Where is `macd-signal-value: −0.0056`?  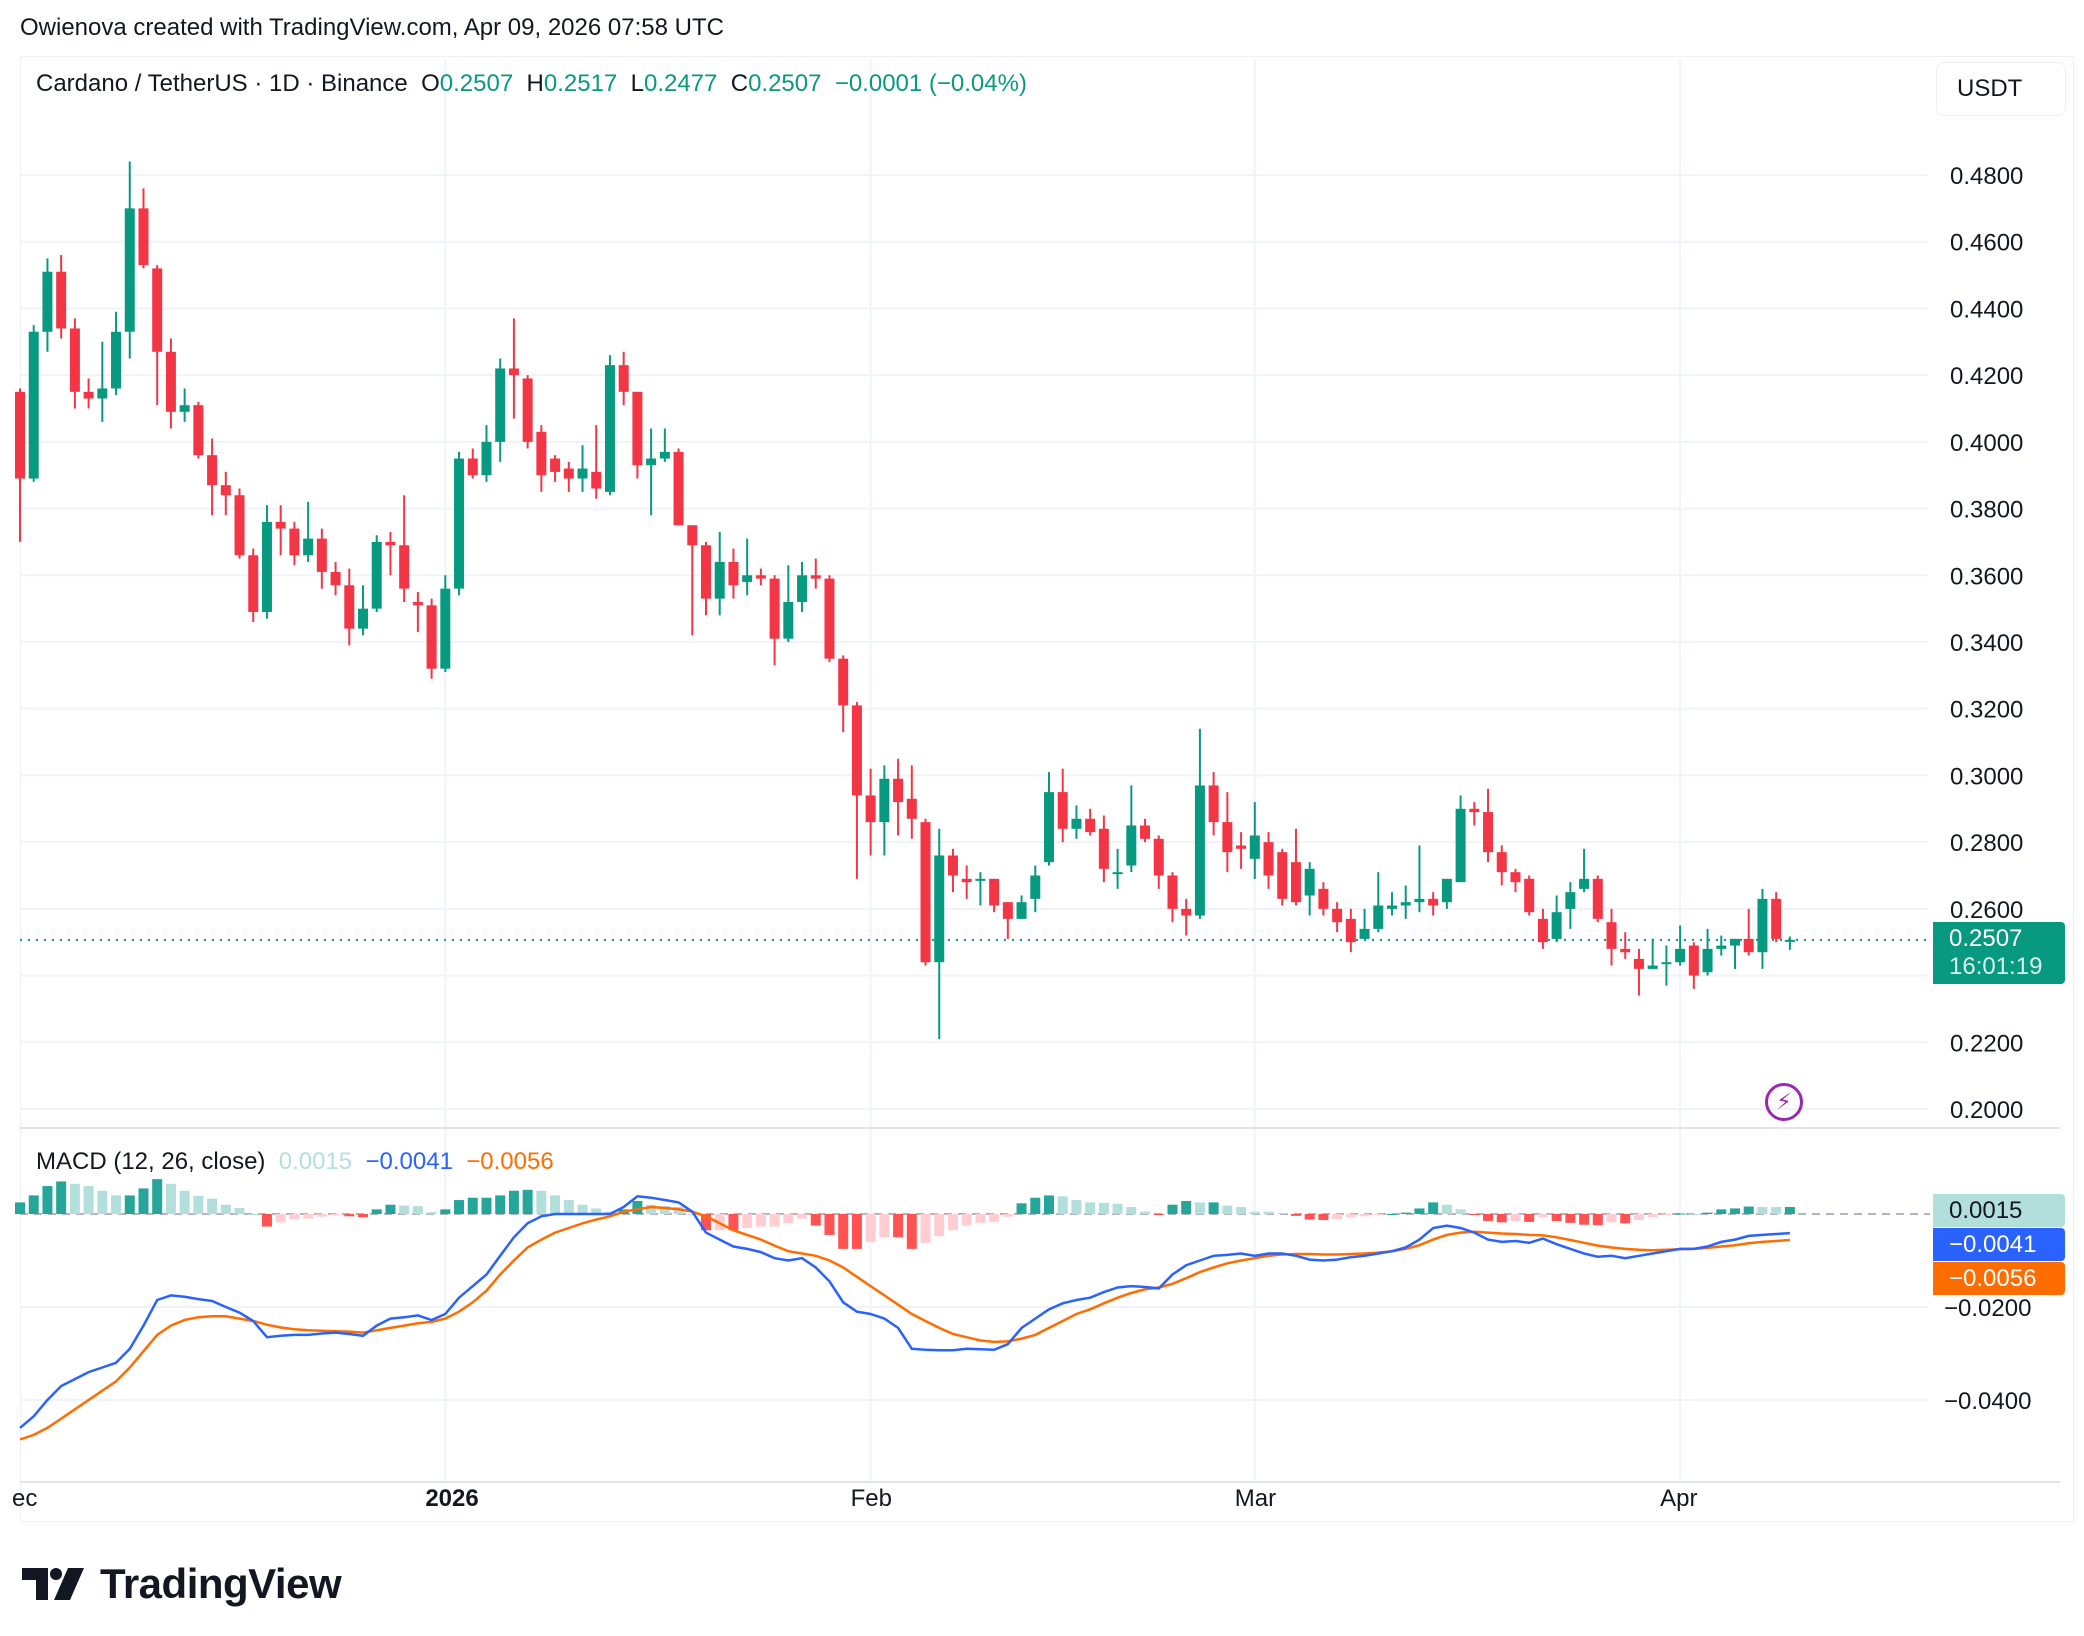 macd-signal-value: −0.0056 is located at coordinates (510, 1161).